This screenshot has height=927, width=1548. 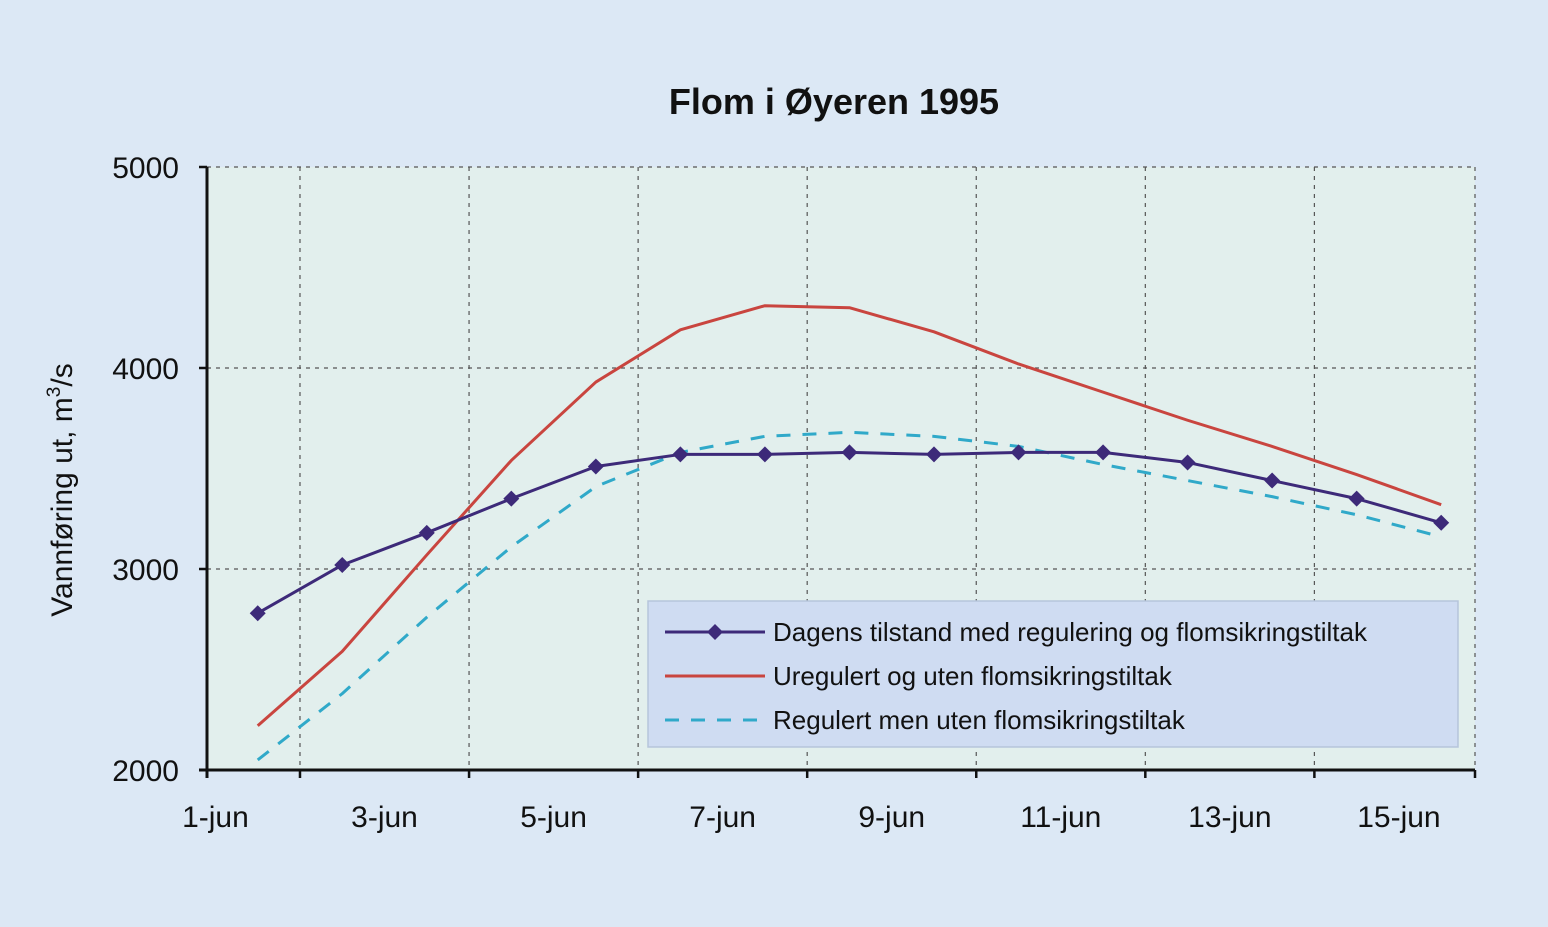 I want to click on x-tick-label: 15-jun, so click(x=1398, y=817).